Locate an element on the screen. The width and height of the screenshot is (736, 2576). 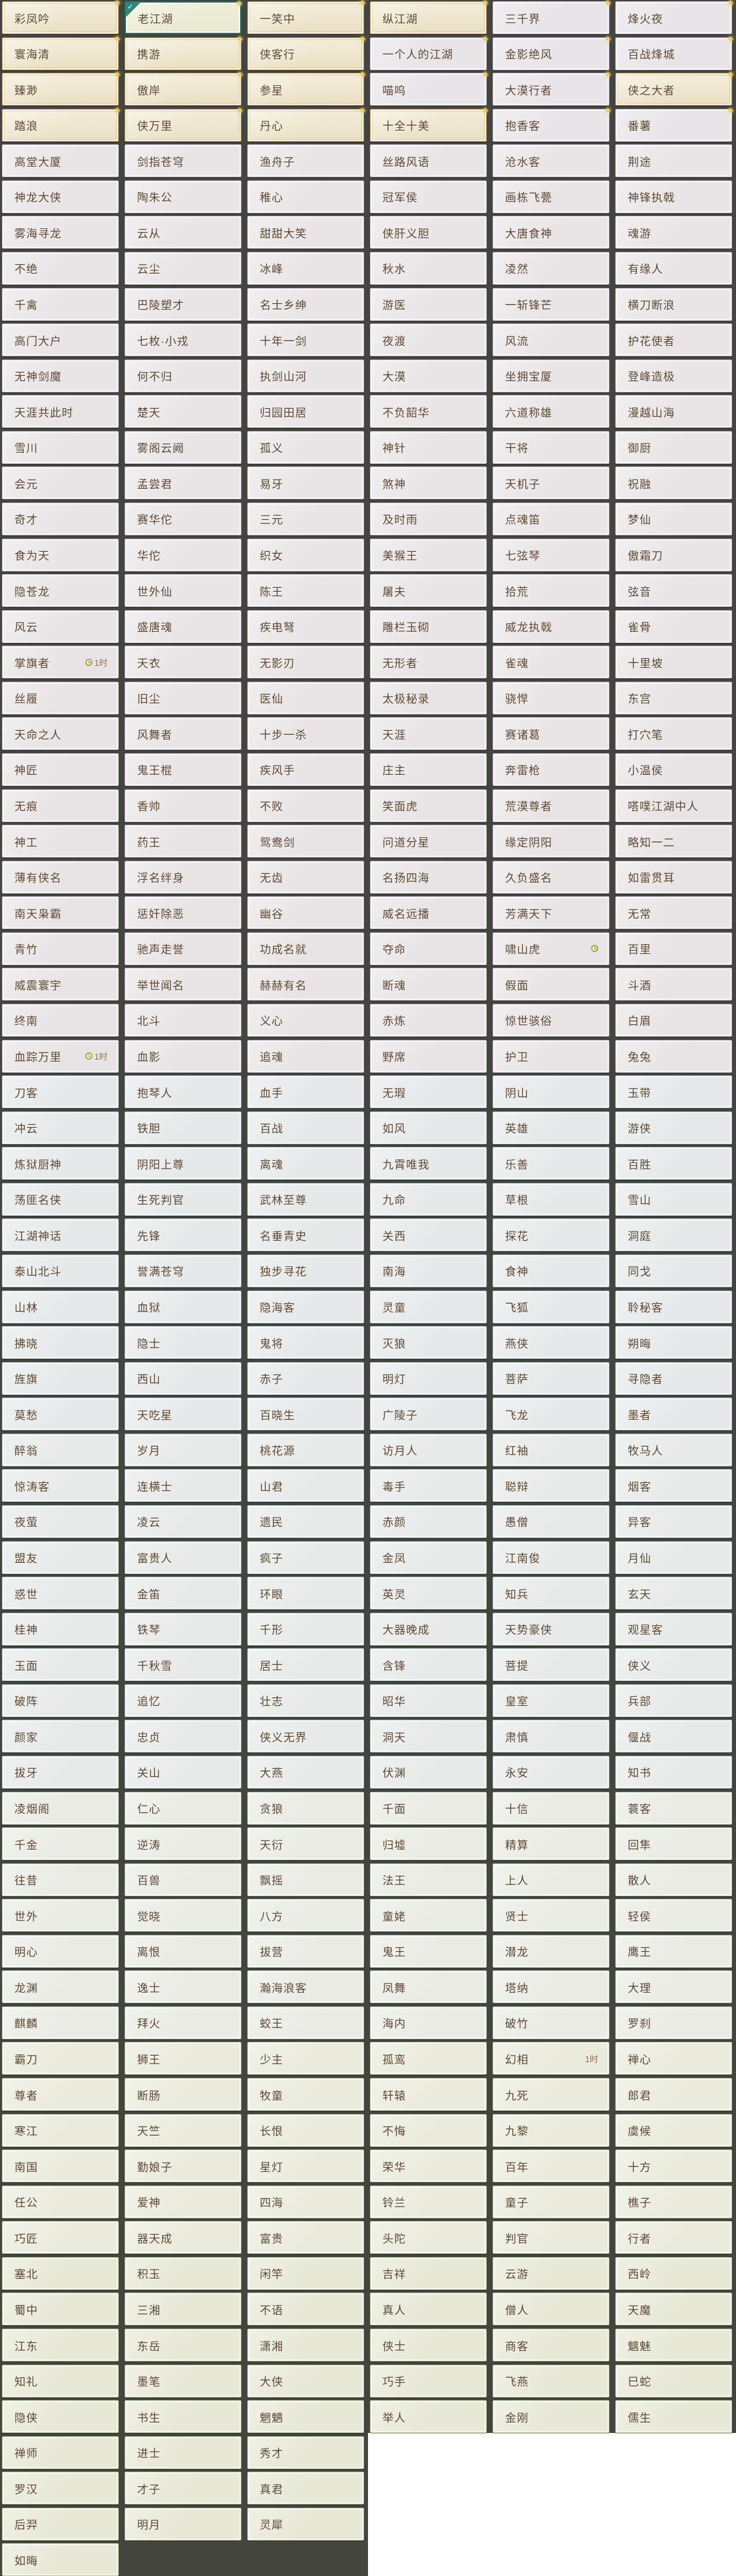
title-cell: 轩辕 is located at coordinates (428, 2095).